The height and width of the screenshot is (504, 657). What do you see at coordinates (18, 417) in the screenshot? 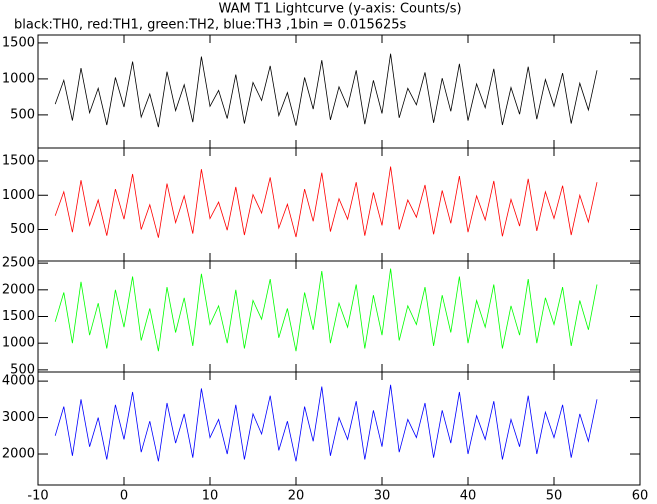
I see `y-tick-label: 3000` at bounding box center [18, 417].